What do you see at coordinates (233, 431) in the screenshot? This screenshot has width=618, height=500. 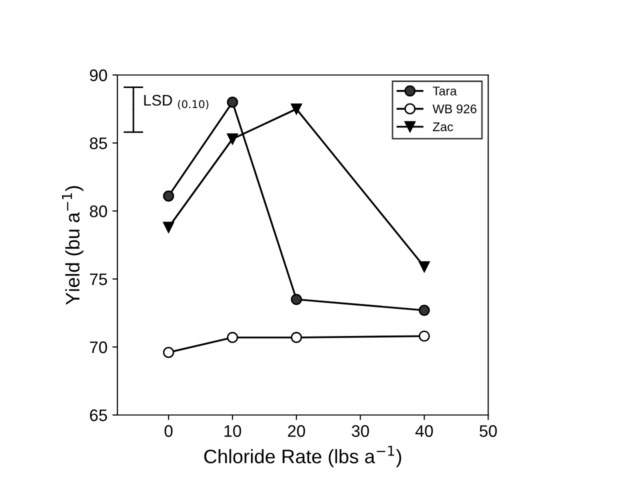 I see `x-tick-label: 10` at bounding box center [233, 431].